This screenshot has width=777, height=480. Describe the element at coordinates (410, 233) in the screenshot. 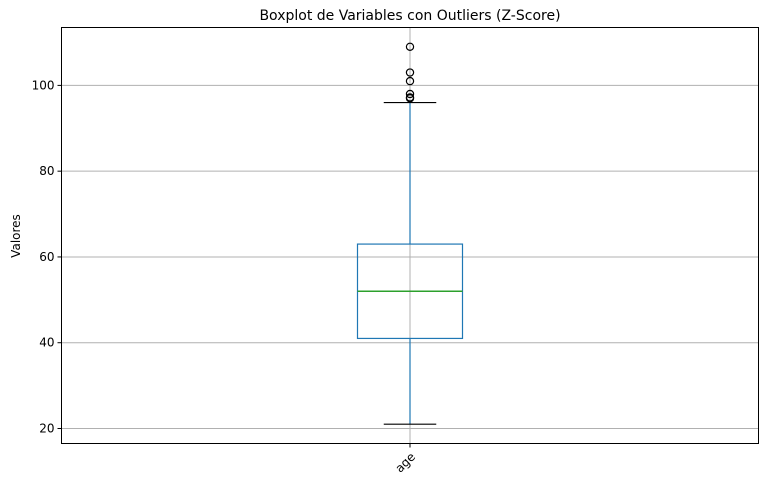

I see `plot-area` at that location.